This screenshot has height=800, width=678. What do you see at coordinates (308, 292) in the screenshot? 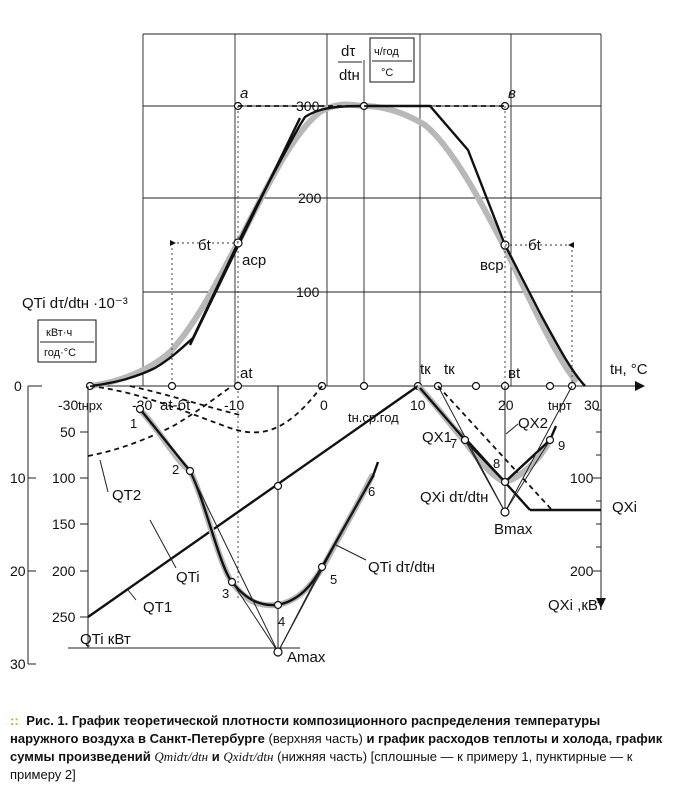
I see `density-tick-100: 100` at bounding box center [308, 292].